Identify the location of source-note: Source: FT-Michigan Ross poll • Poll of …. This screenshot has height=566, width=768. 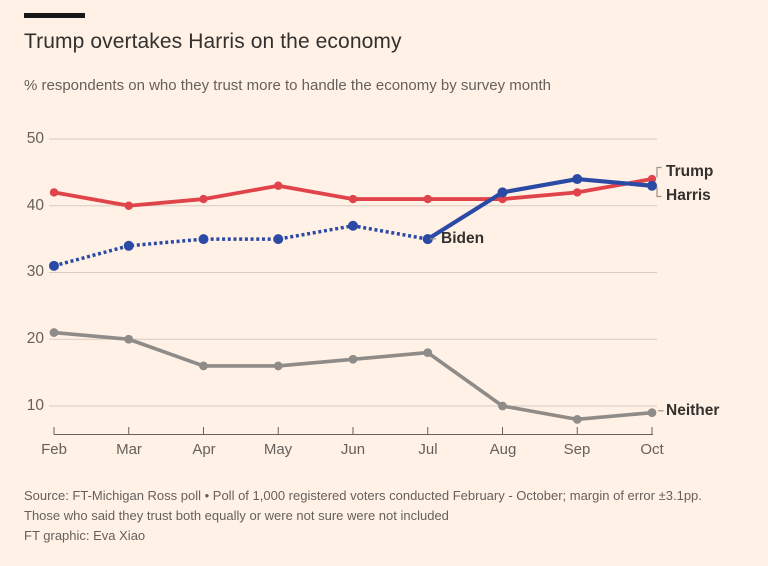
(363, 505).